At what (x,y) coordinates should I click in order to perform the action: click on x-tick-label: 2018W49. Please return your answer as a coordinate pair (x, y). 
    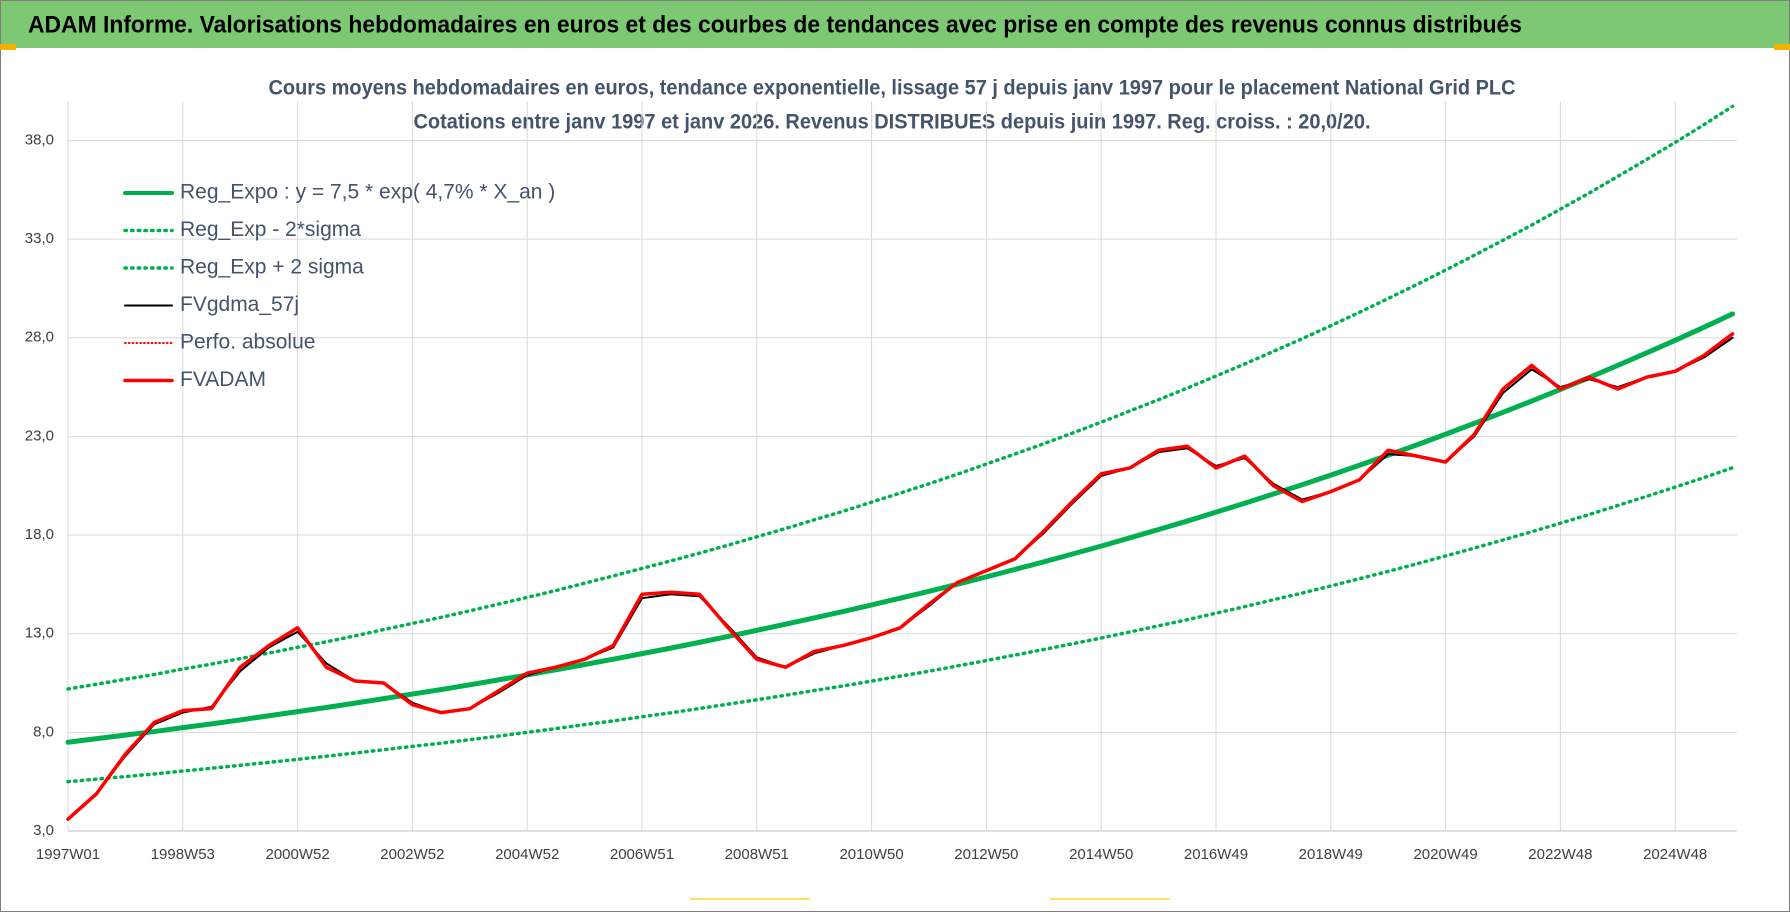
    Looking at the image, I should click on (1331, 854).